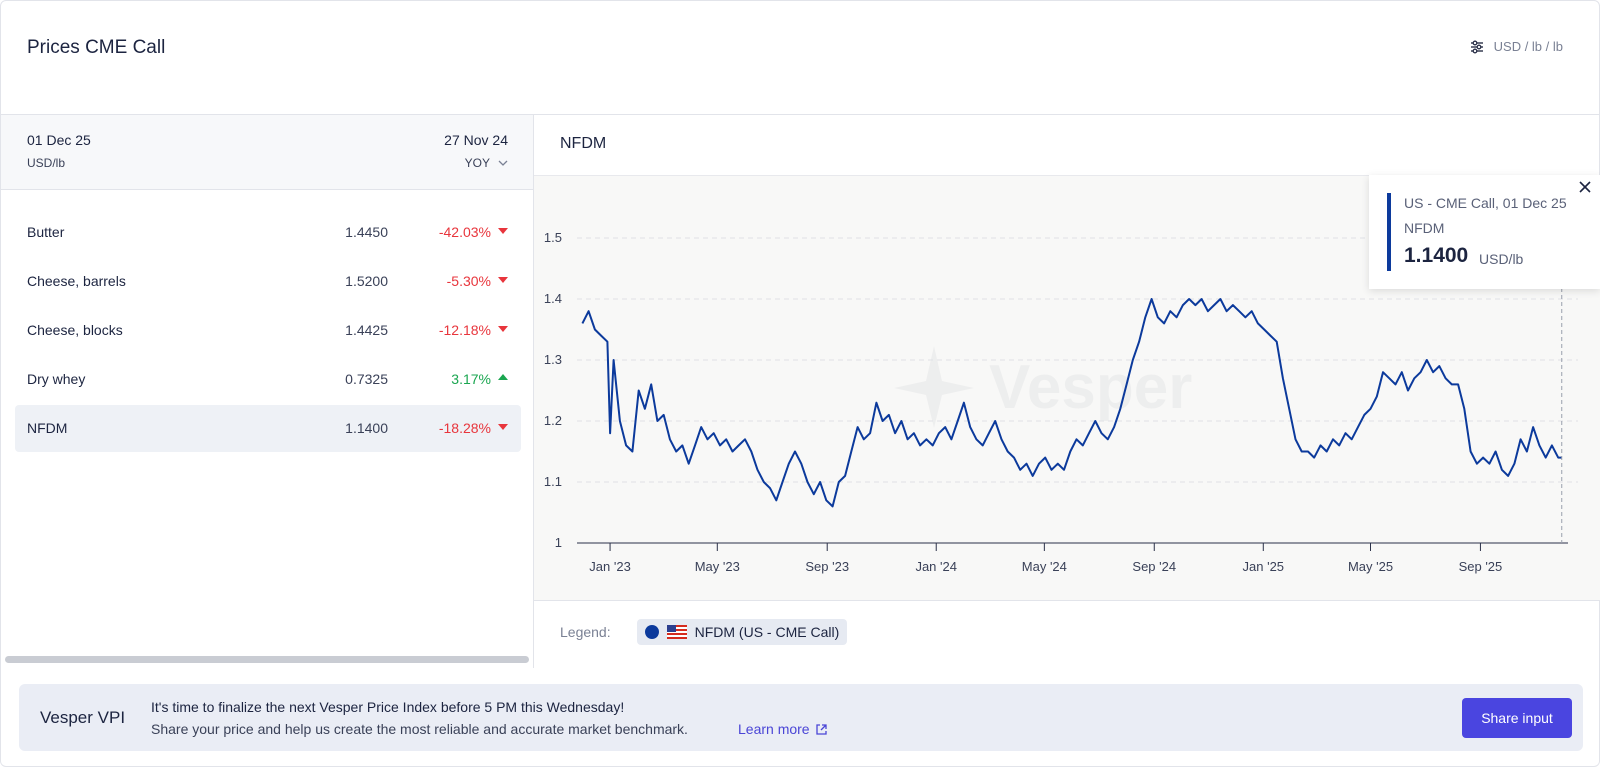  What do you see at coordinates (553, 237) in the screenshot?
I see `y-tick-label: 1.5` at bounding box center [553, 237].